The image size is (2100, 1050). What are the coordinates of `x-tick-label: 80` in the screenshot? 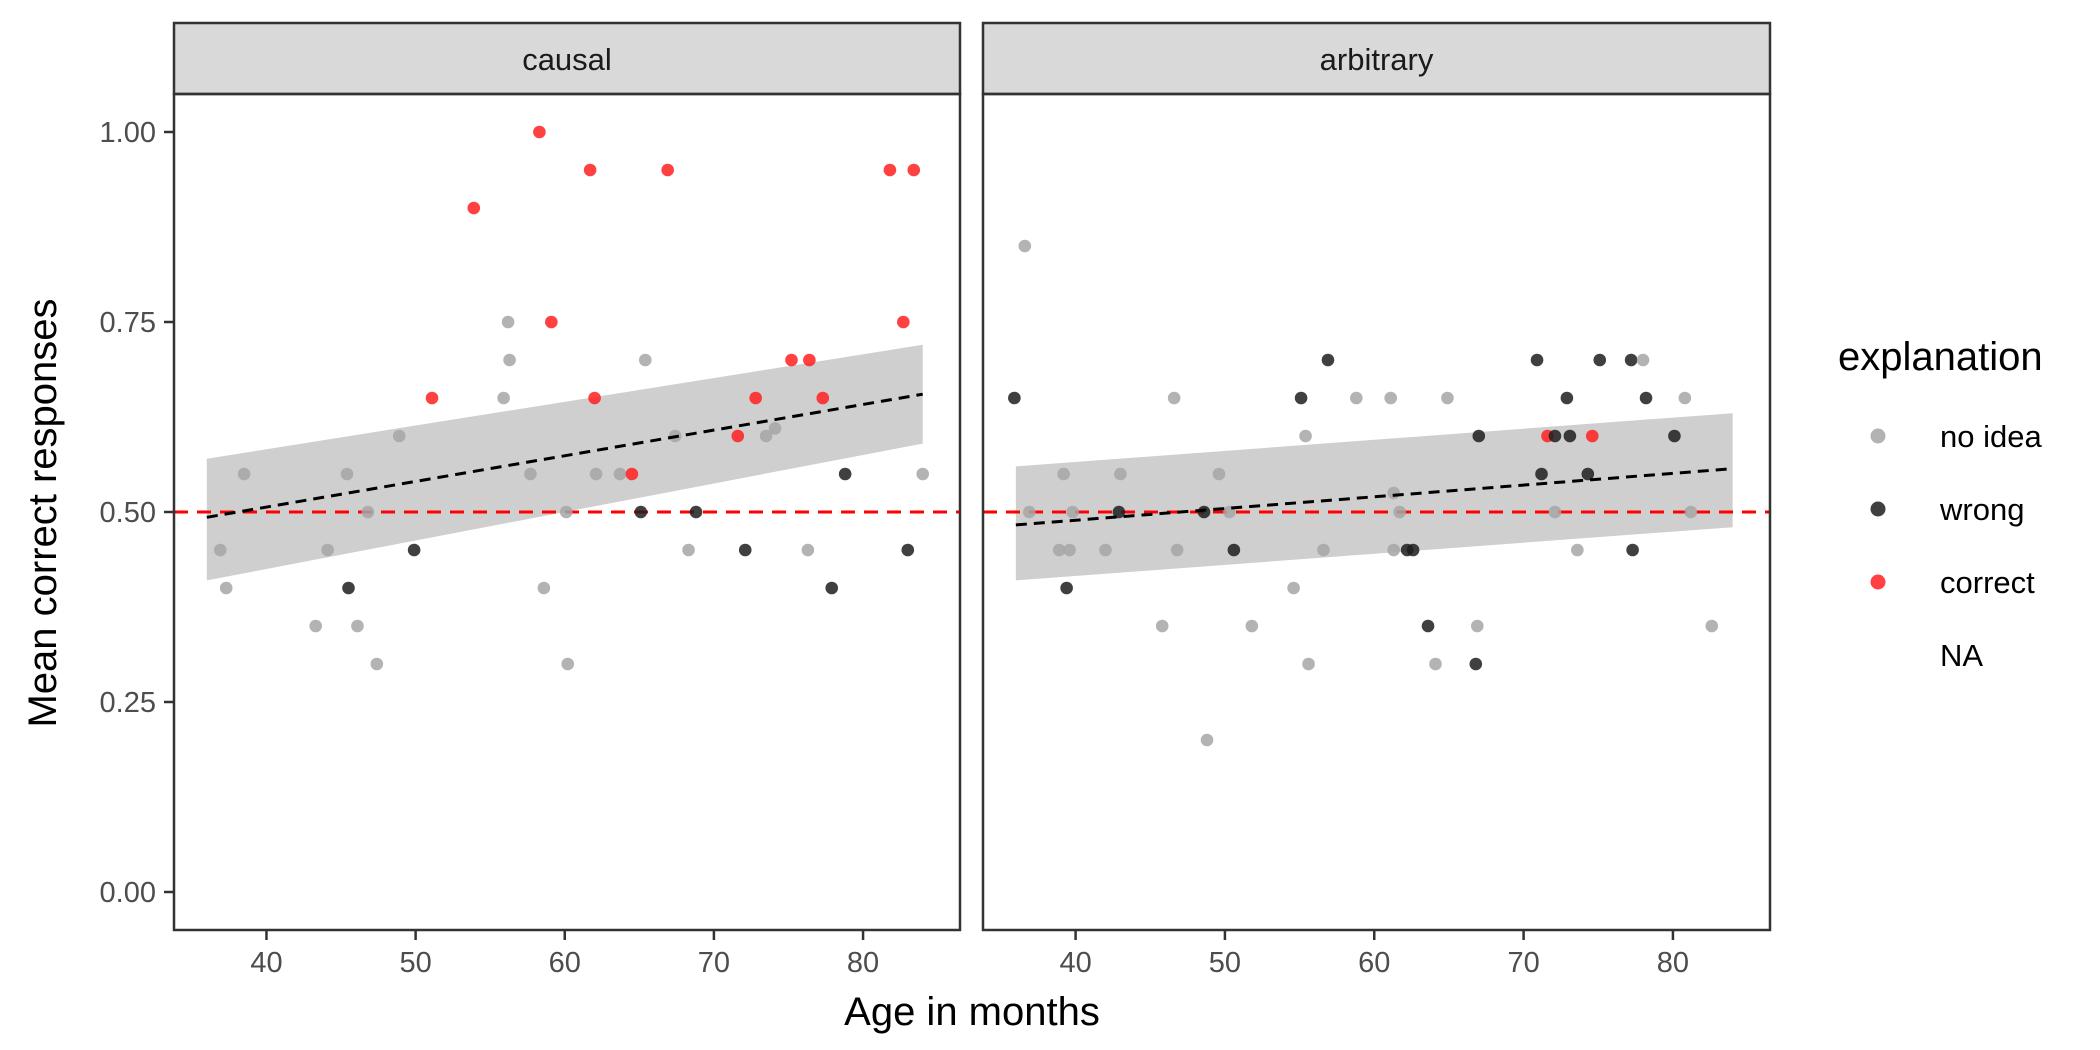 It's located at (863, 963).